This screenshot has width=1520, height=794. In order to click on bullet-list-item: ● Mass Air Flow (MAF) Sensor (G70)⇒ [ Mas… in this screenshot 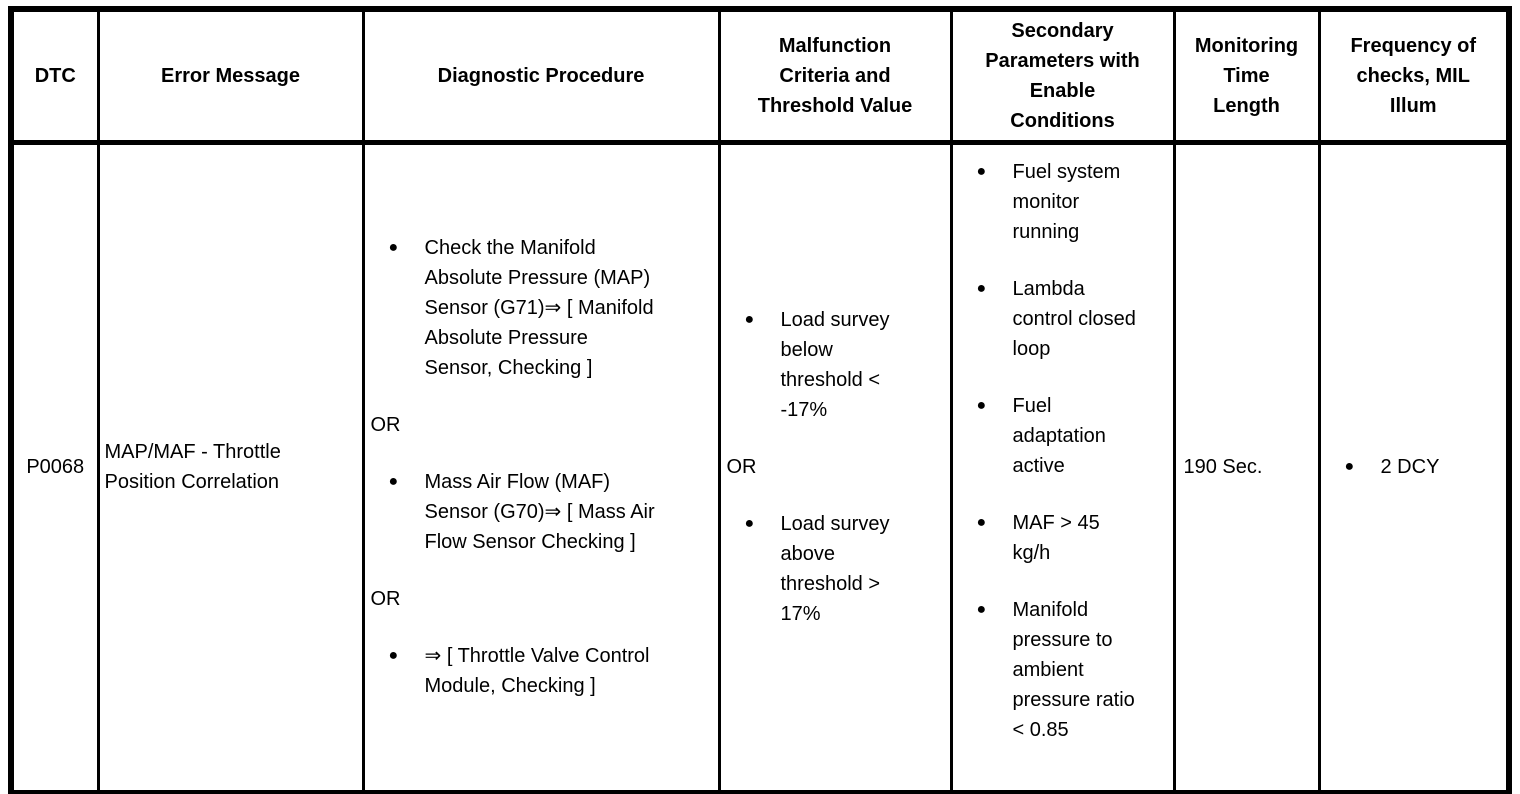, I will do `click(541, 512)`.